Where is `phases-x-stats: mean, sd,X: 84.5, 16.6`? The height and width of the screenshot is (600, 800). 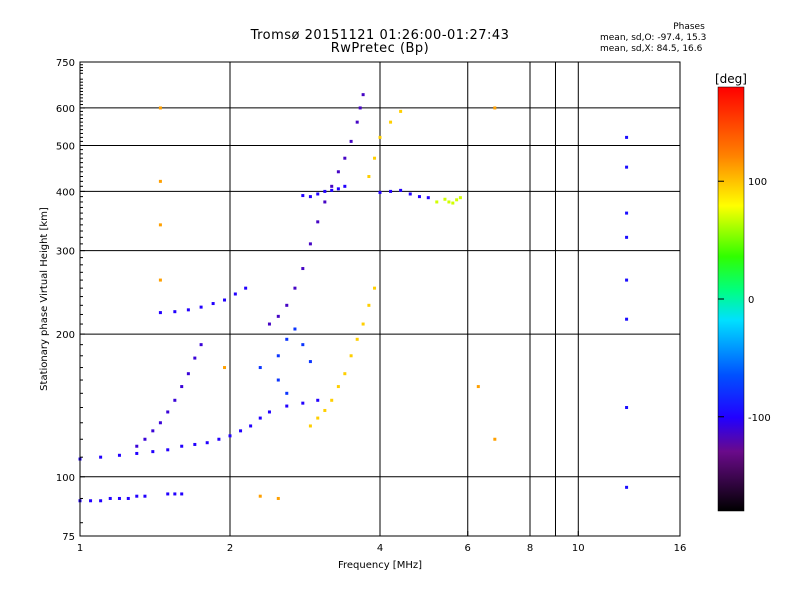
phases-x-stats: mean, sd,X: 84.5, 16.6 is located at coordinates (651, 49).